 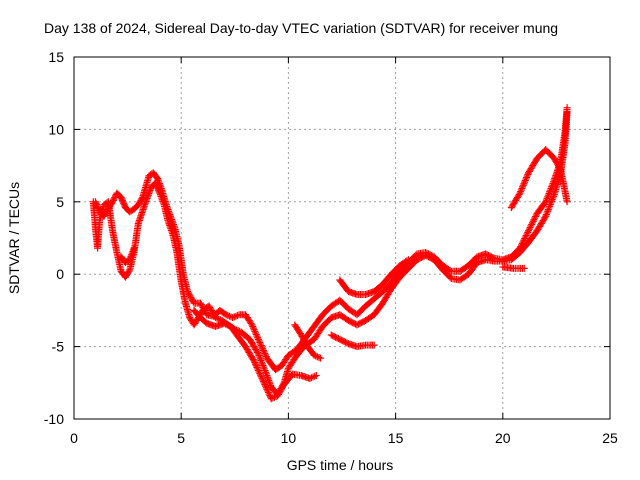 I want to click on x-tick-label: 25, so click(x=610, y=438).